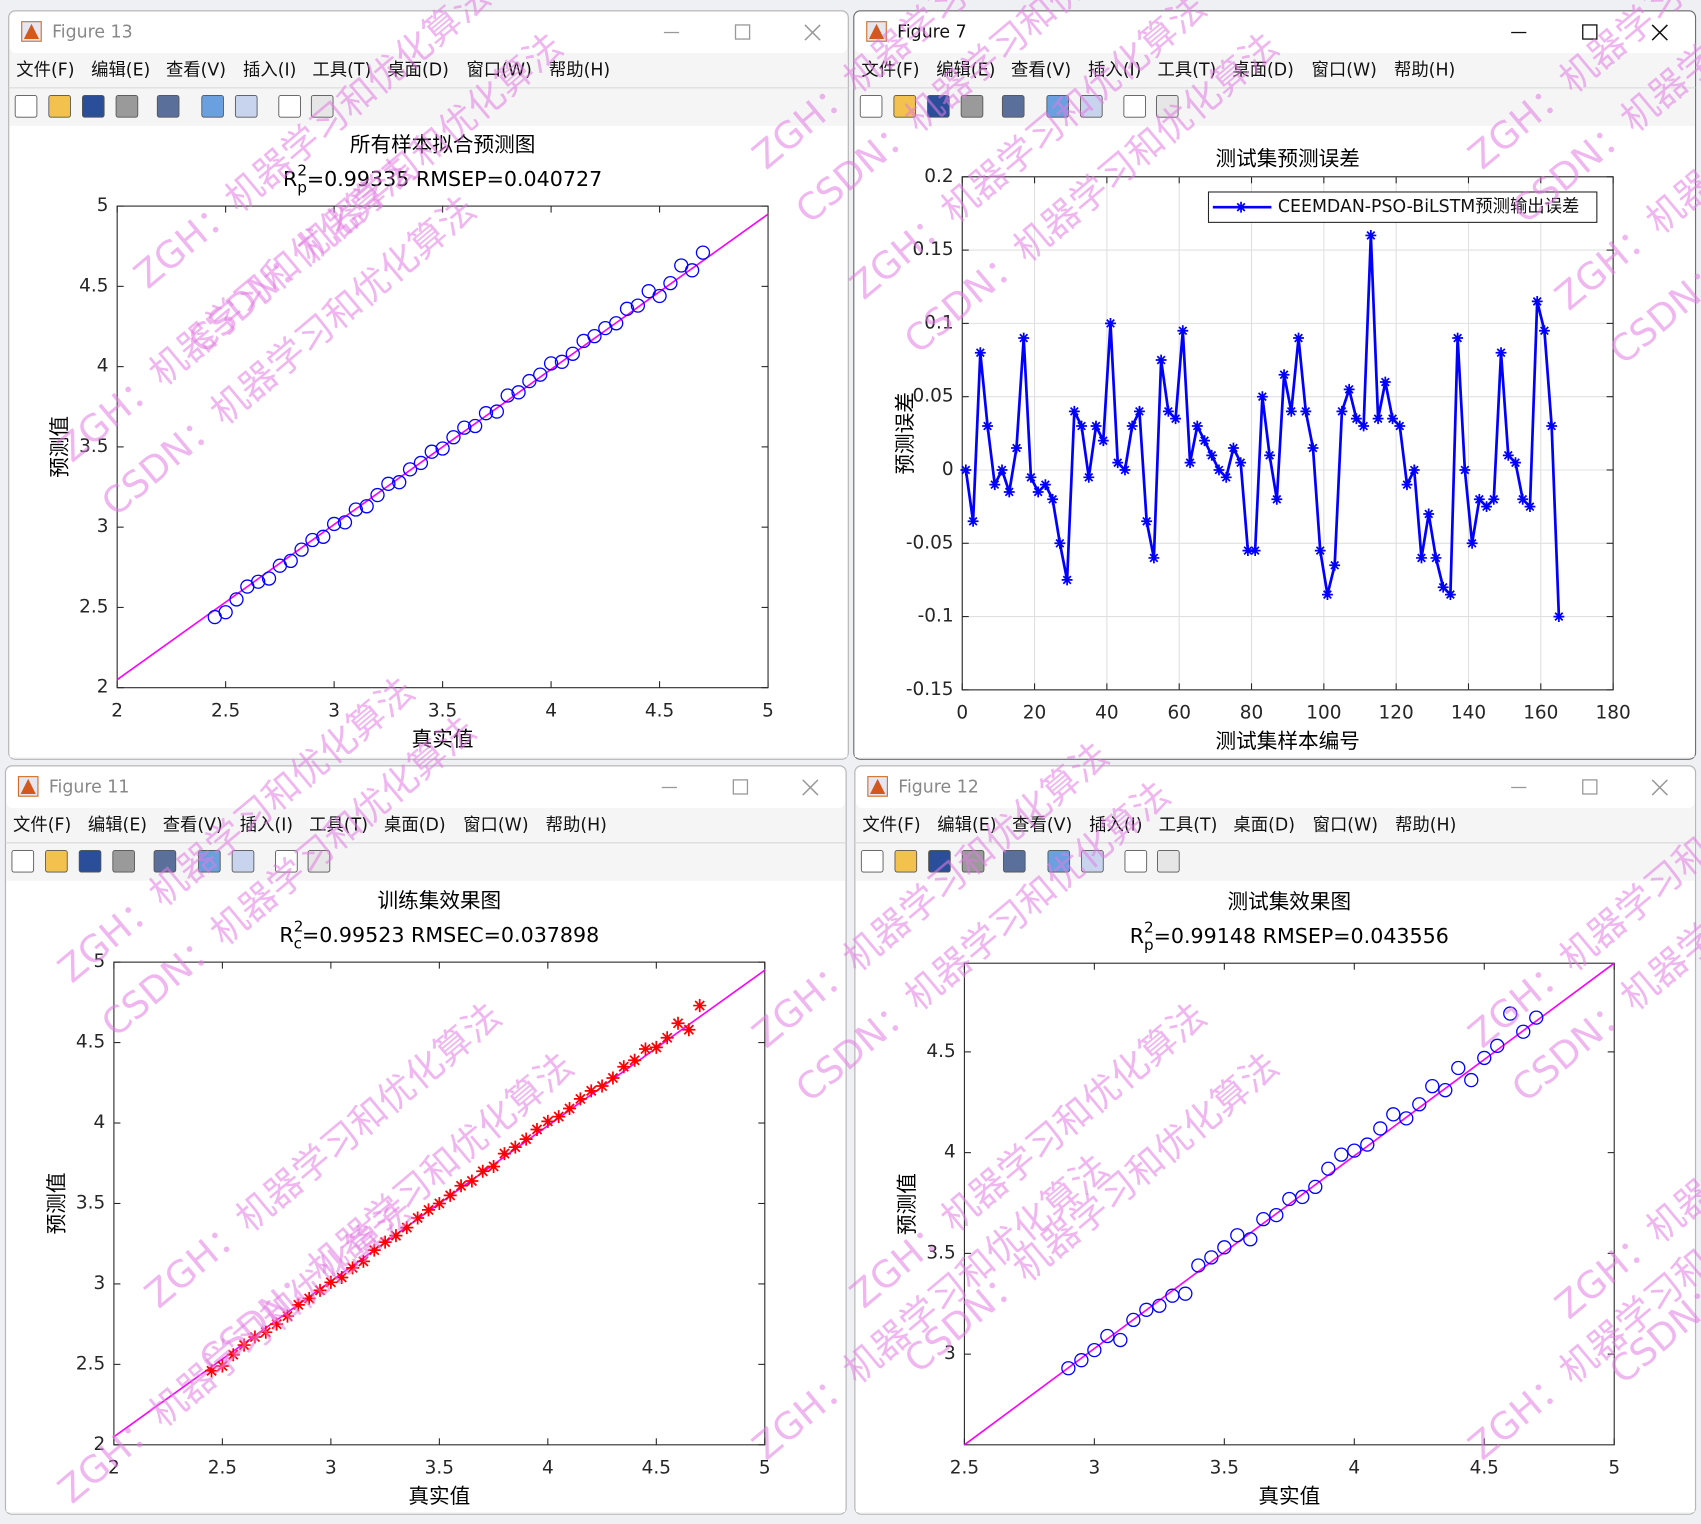 The image size is (1701, 1524). Describe the element at coordinates (1289, 901) in the screenshot. I see `chart-title: 测试集效果图` at that location.